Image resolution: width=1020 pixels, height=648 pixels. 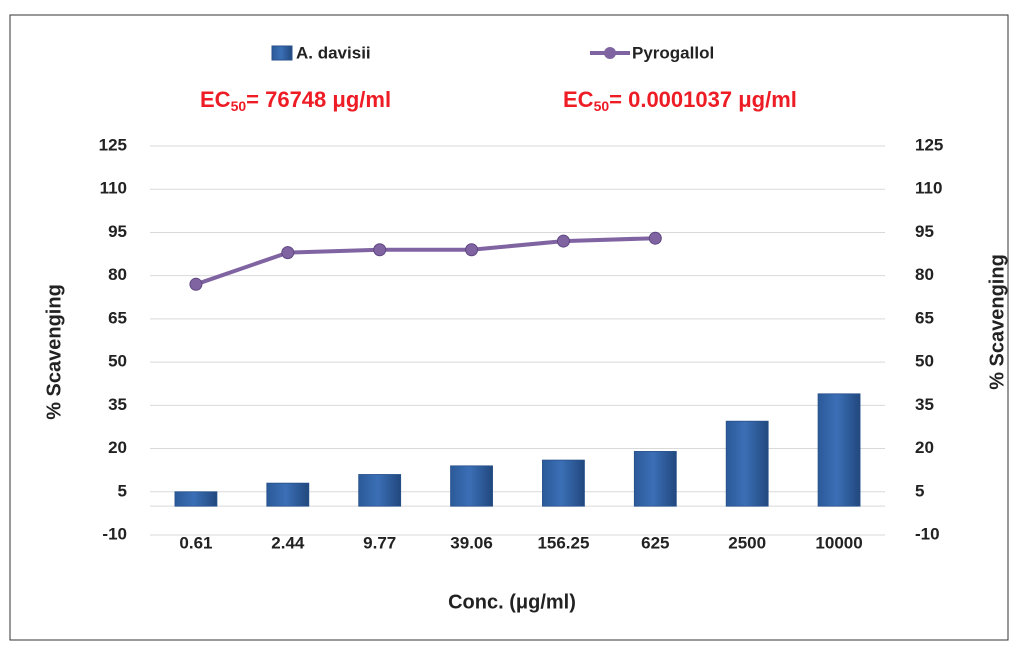 I want to click on annotation-text: = 0.0001037 μg/ml, so click(x=703, y=99).